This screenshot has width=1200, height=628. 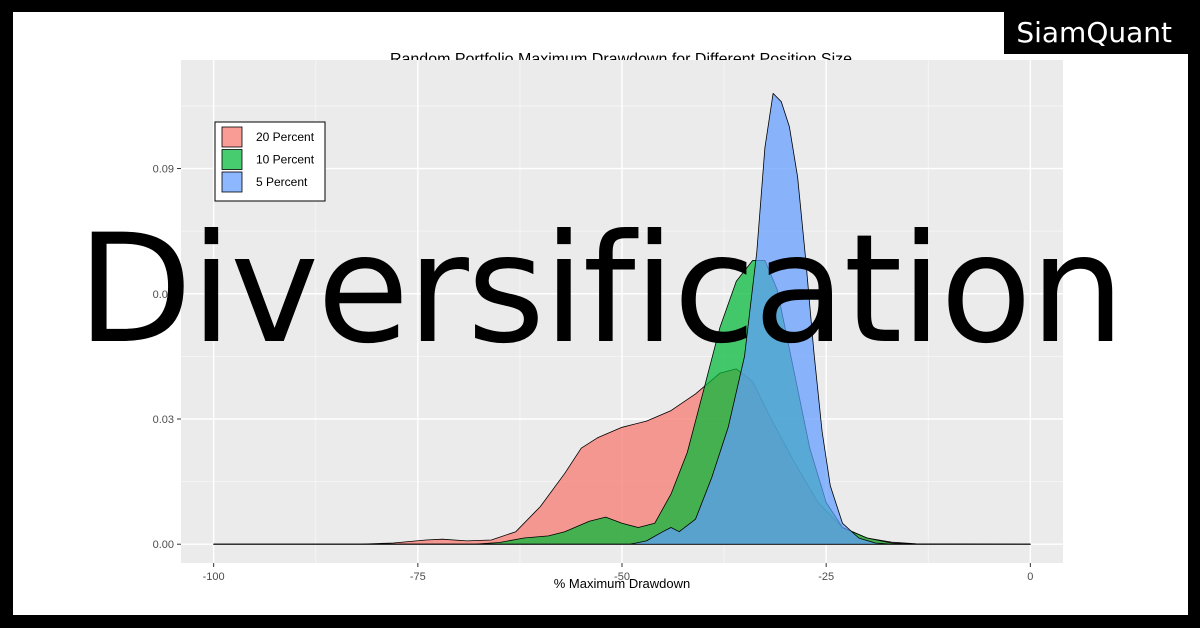 What do you see at coordinates (1030, 577) in the screenshot?
I see `x-tick-label: 0` at bounding box center [1030, 577].